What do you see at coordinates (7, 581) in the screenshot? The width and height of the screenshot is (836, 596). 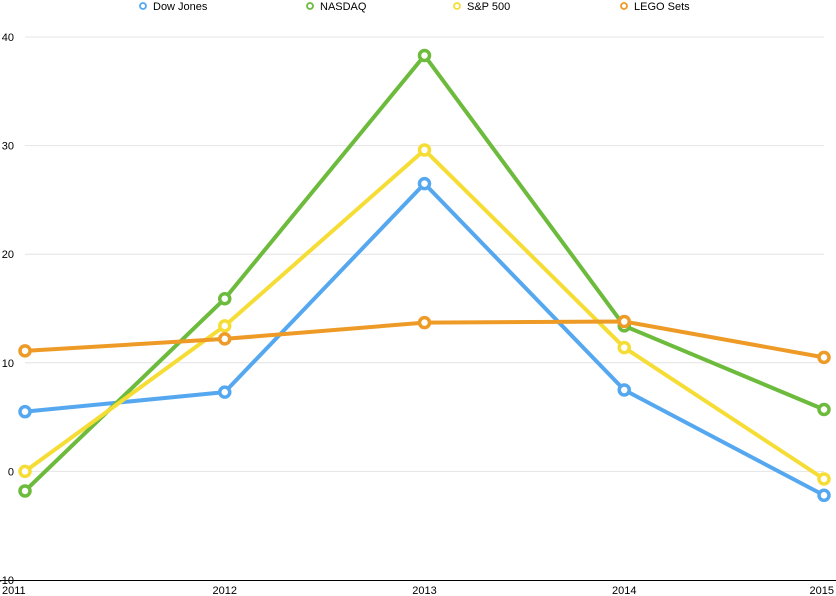 I see `y-tick-label: -10` at bounding box center [7, 581].